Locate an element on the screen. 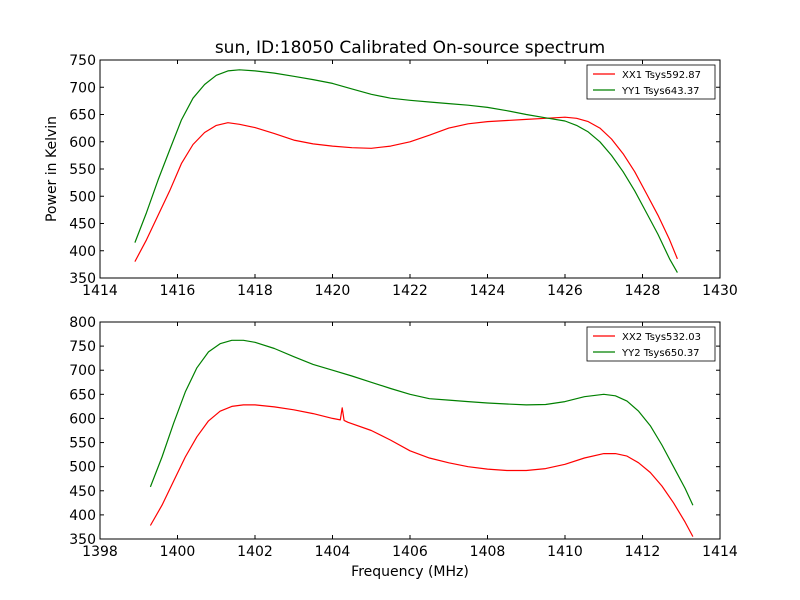  top-legend: XX1 Tsys592.87 YY1 Tsys643.37 is located at coordinates (651, 82).